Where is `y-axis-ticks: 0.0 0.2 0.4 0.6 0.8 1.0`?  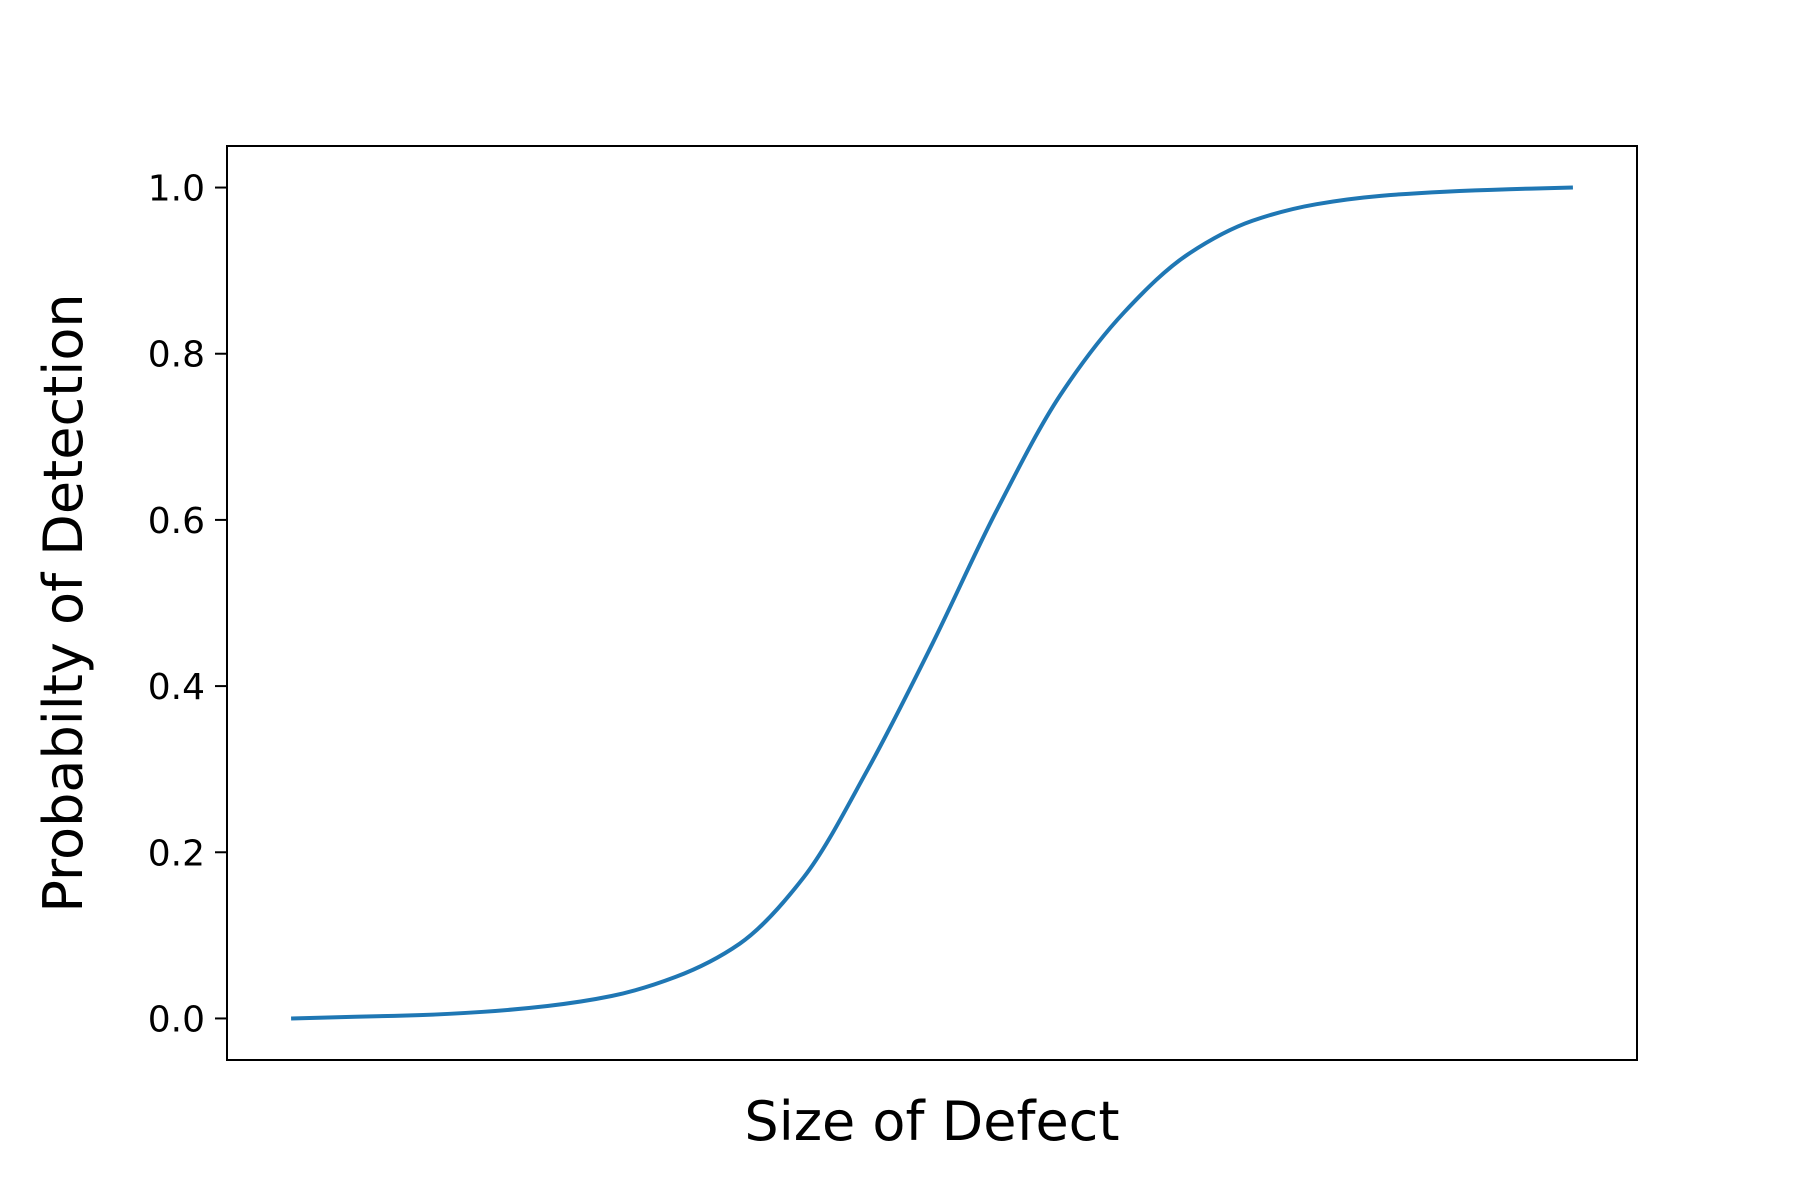
y-axis-ticks: 0.0 0.2 0.4 0.6 0.8 1.0 is located at coordinates (187, 604).